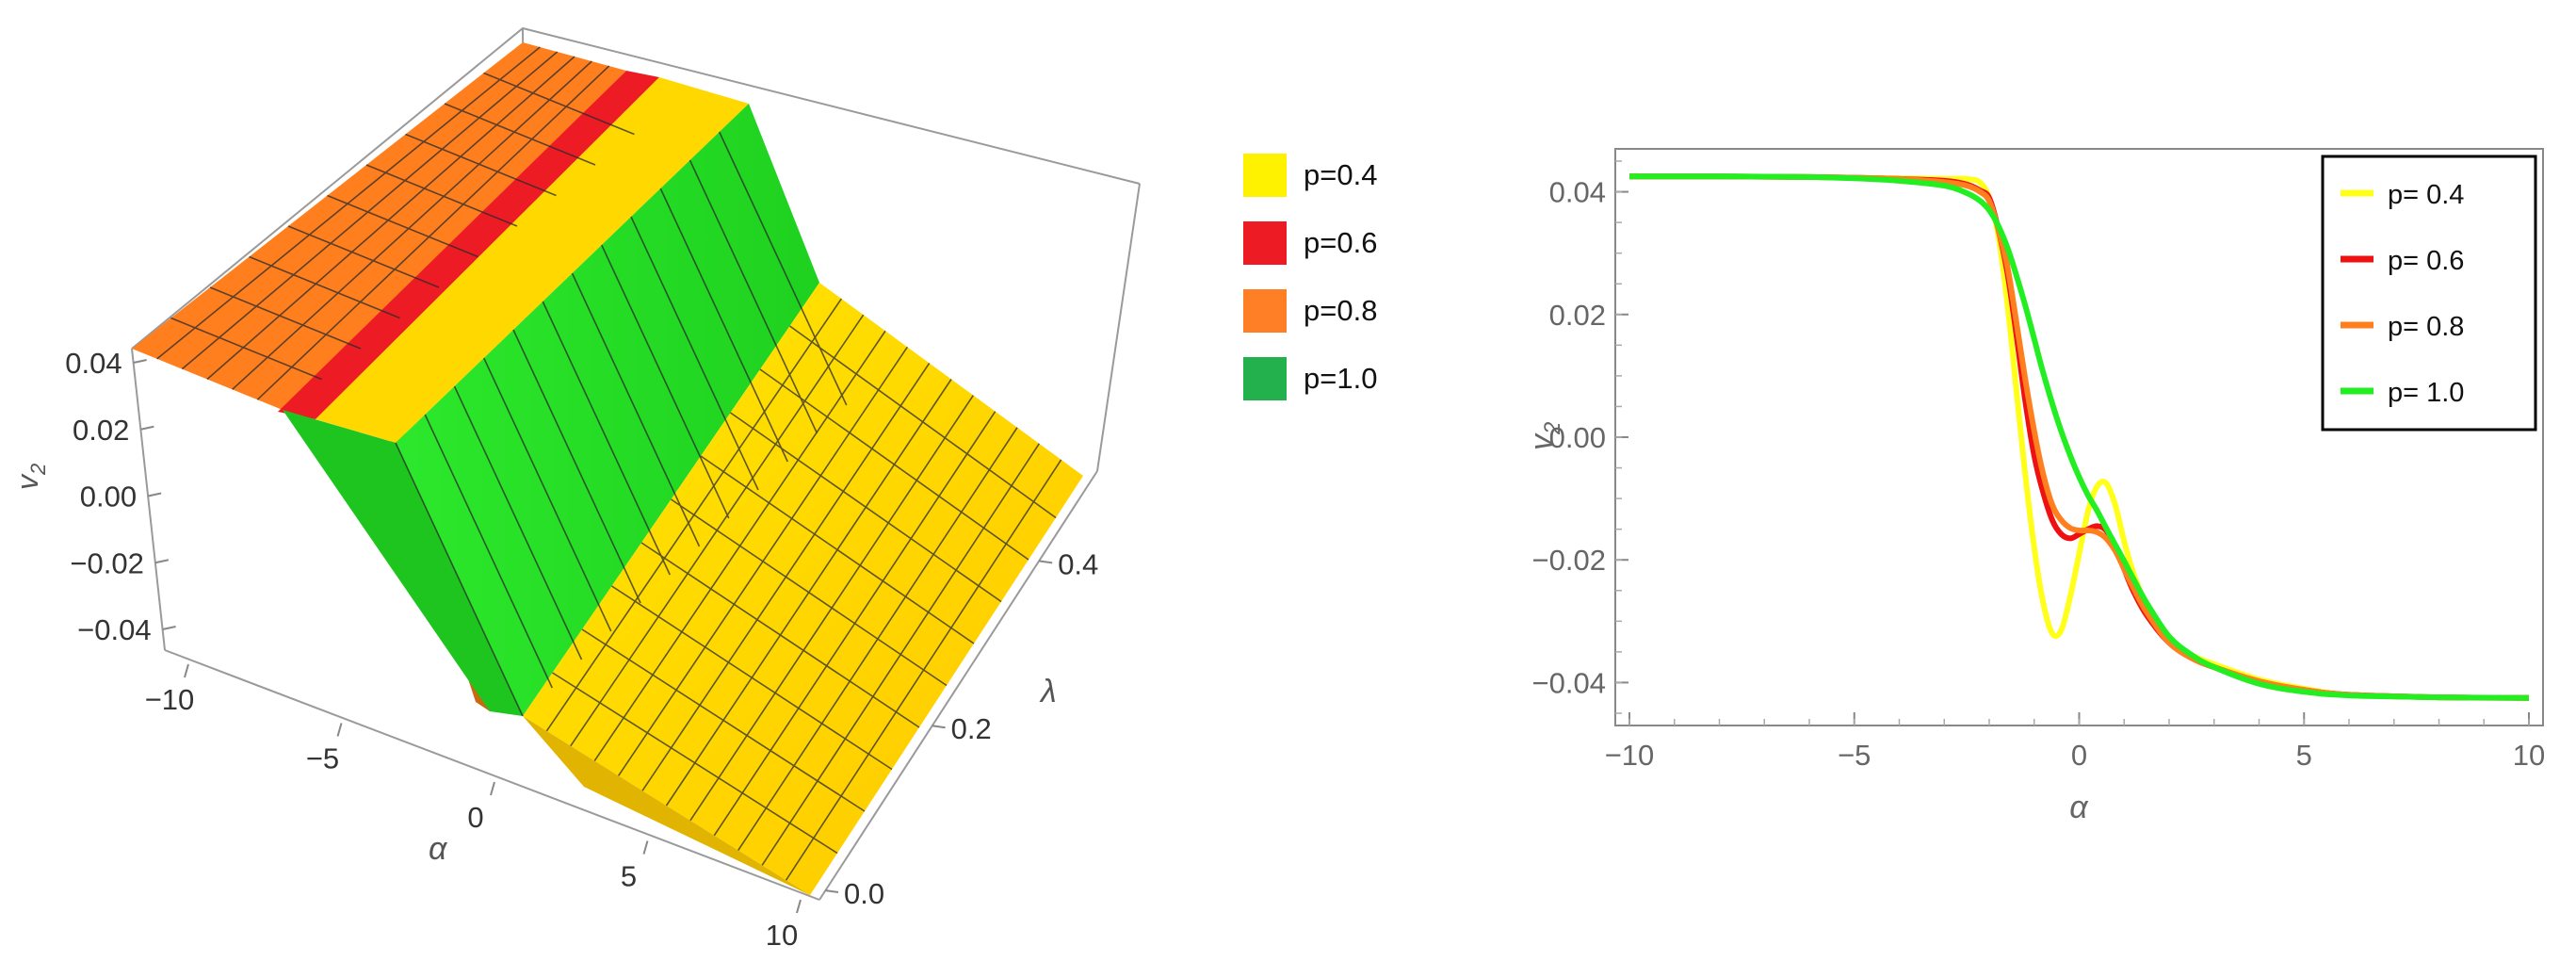  What do you see at coordinates (114, 630) in the screenshot?
I see `z-tick-label: −0.04` at bounding box center [114, 630].